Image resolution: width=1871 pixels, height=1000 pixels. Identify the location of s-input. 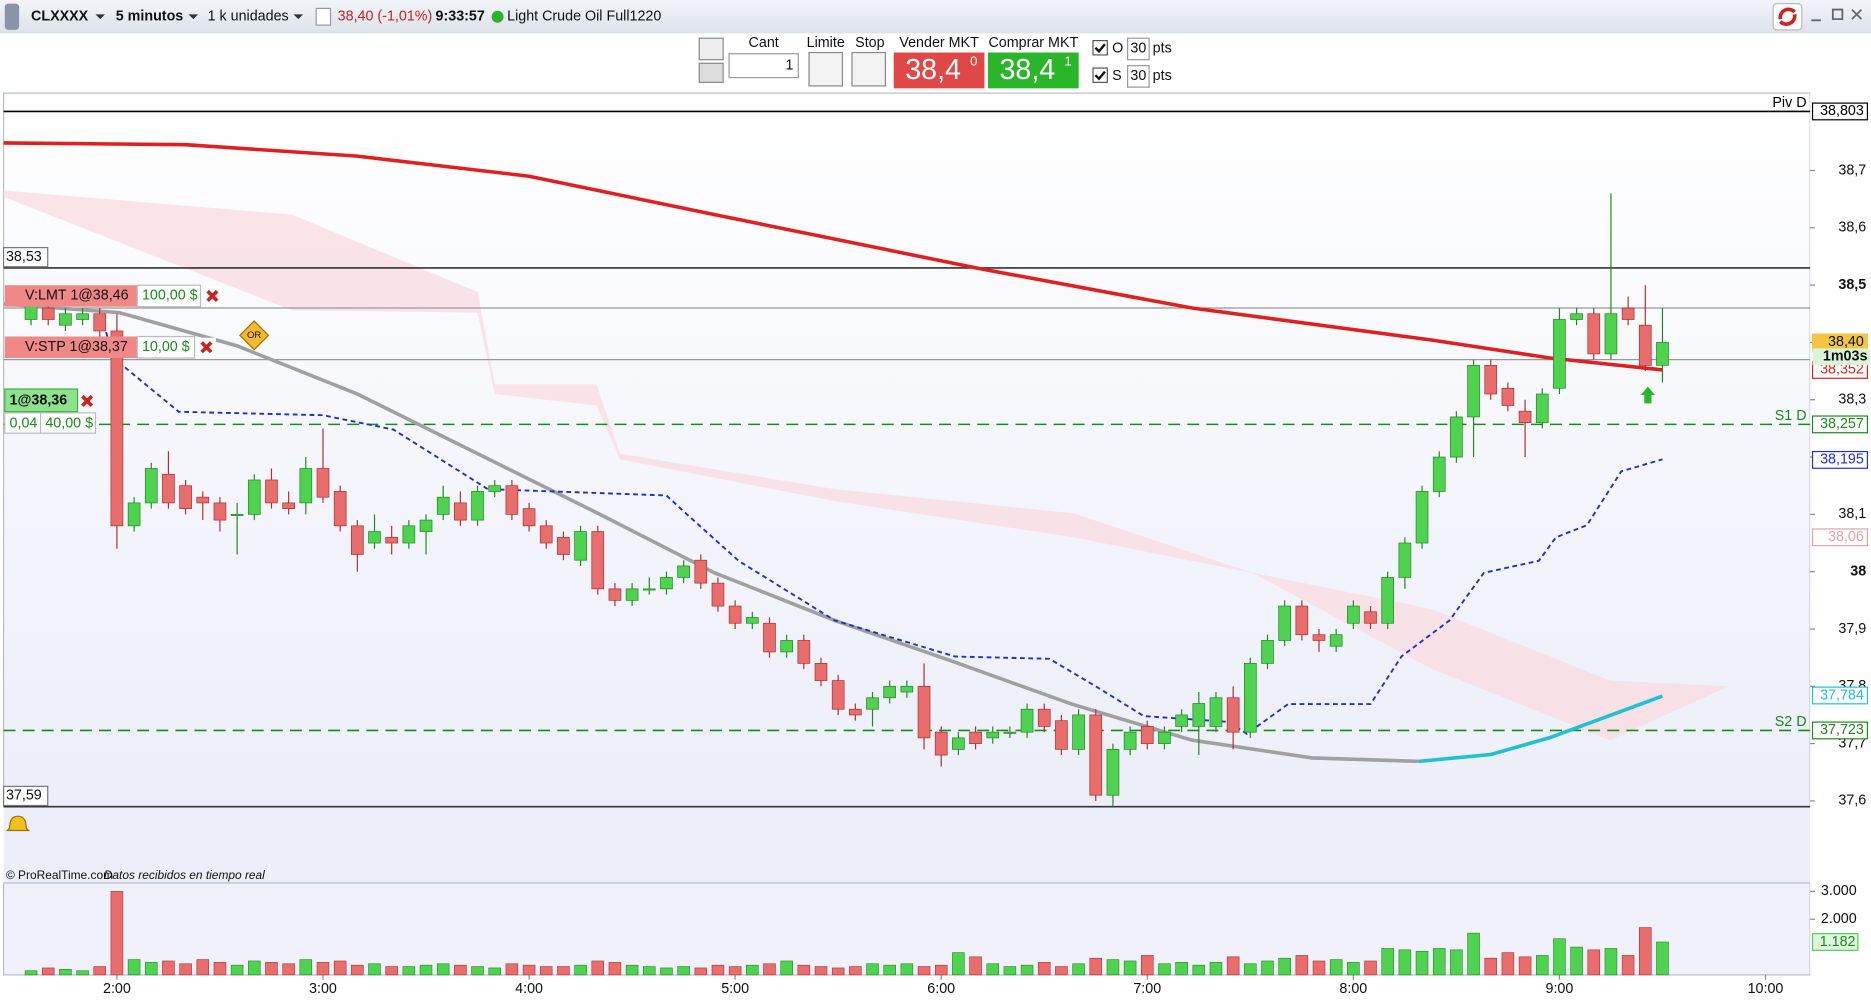
(1138, 76).